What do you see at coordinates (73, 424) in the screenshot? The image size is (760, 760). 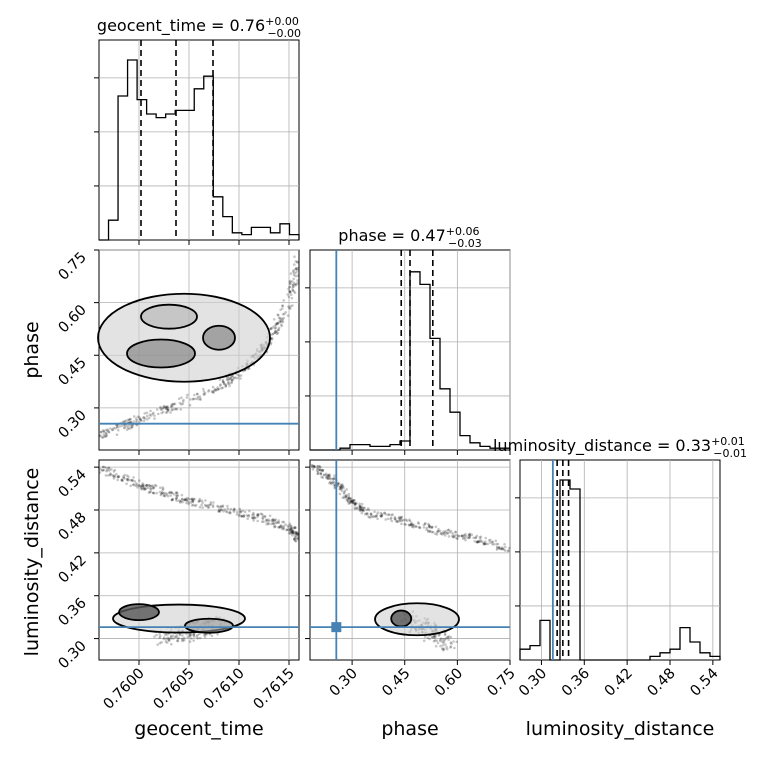 I see `y-tick-label: 0.30` at bounding box center [73, 424].